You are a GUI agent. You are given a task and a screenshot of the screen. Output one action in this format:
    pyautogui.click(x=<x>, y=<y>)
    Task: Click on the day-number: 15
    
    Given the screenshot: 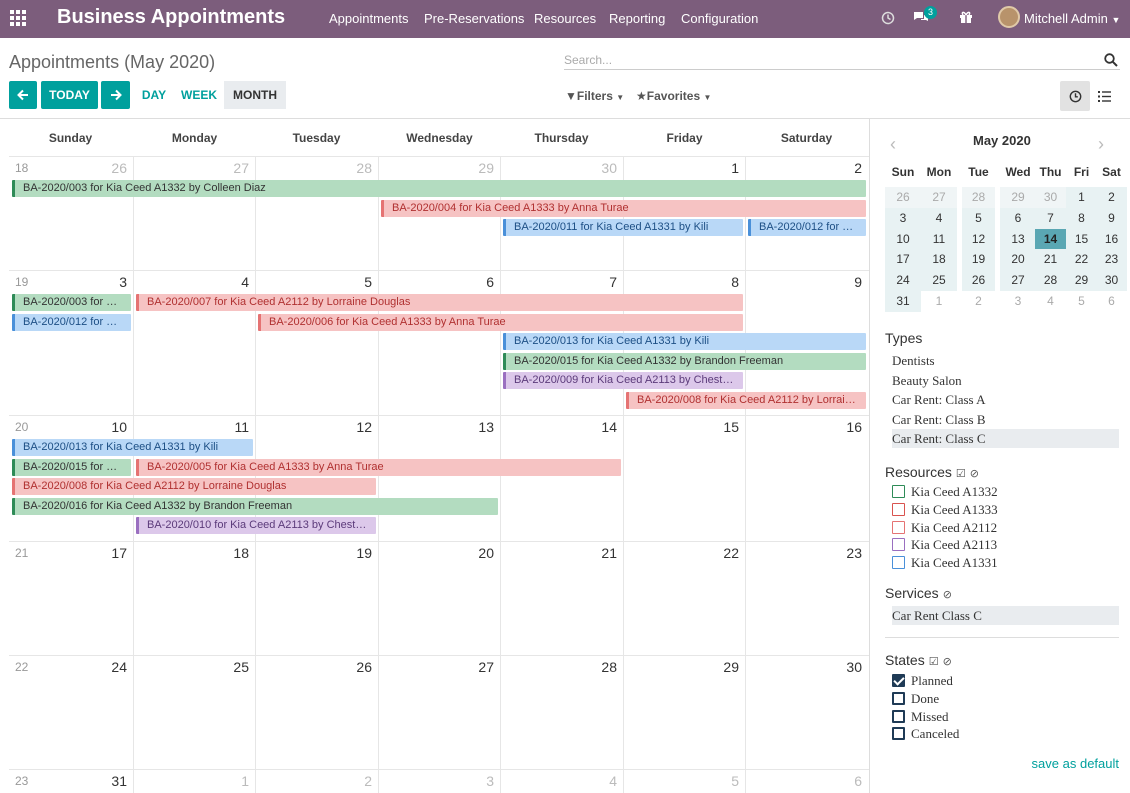 What is the action you would take?
    pyautogui.click(x=731, y=427)
    